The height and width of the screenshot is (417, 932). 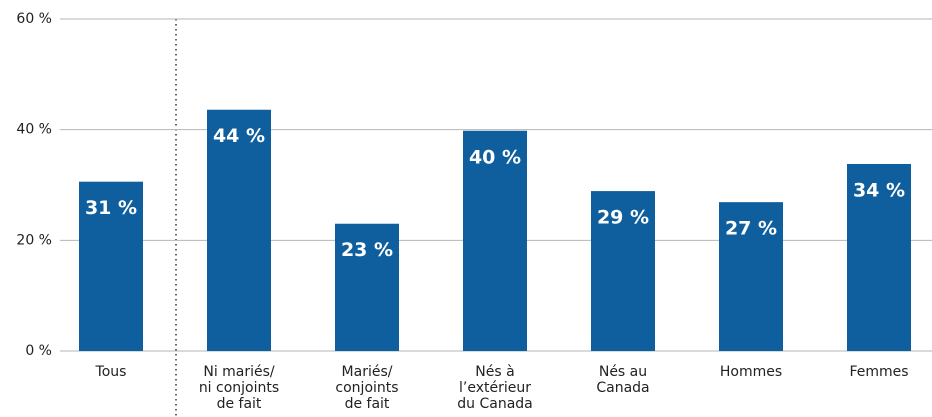 What do you see at coordinates (34, 130) in the screenshot?
I see `y-tick-label: 40 %` at bounding box center [34, 130].